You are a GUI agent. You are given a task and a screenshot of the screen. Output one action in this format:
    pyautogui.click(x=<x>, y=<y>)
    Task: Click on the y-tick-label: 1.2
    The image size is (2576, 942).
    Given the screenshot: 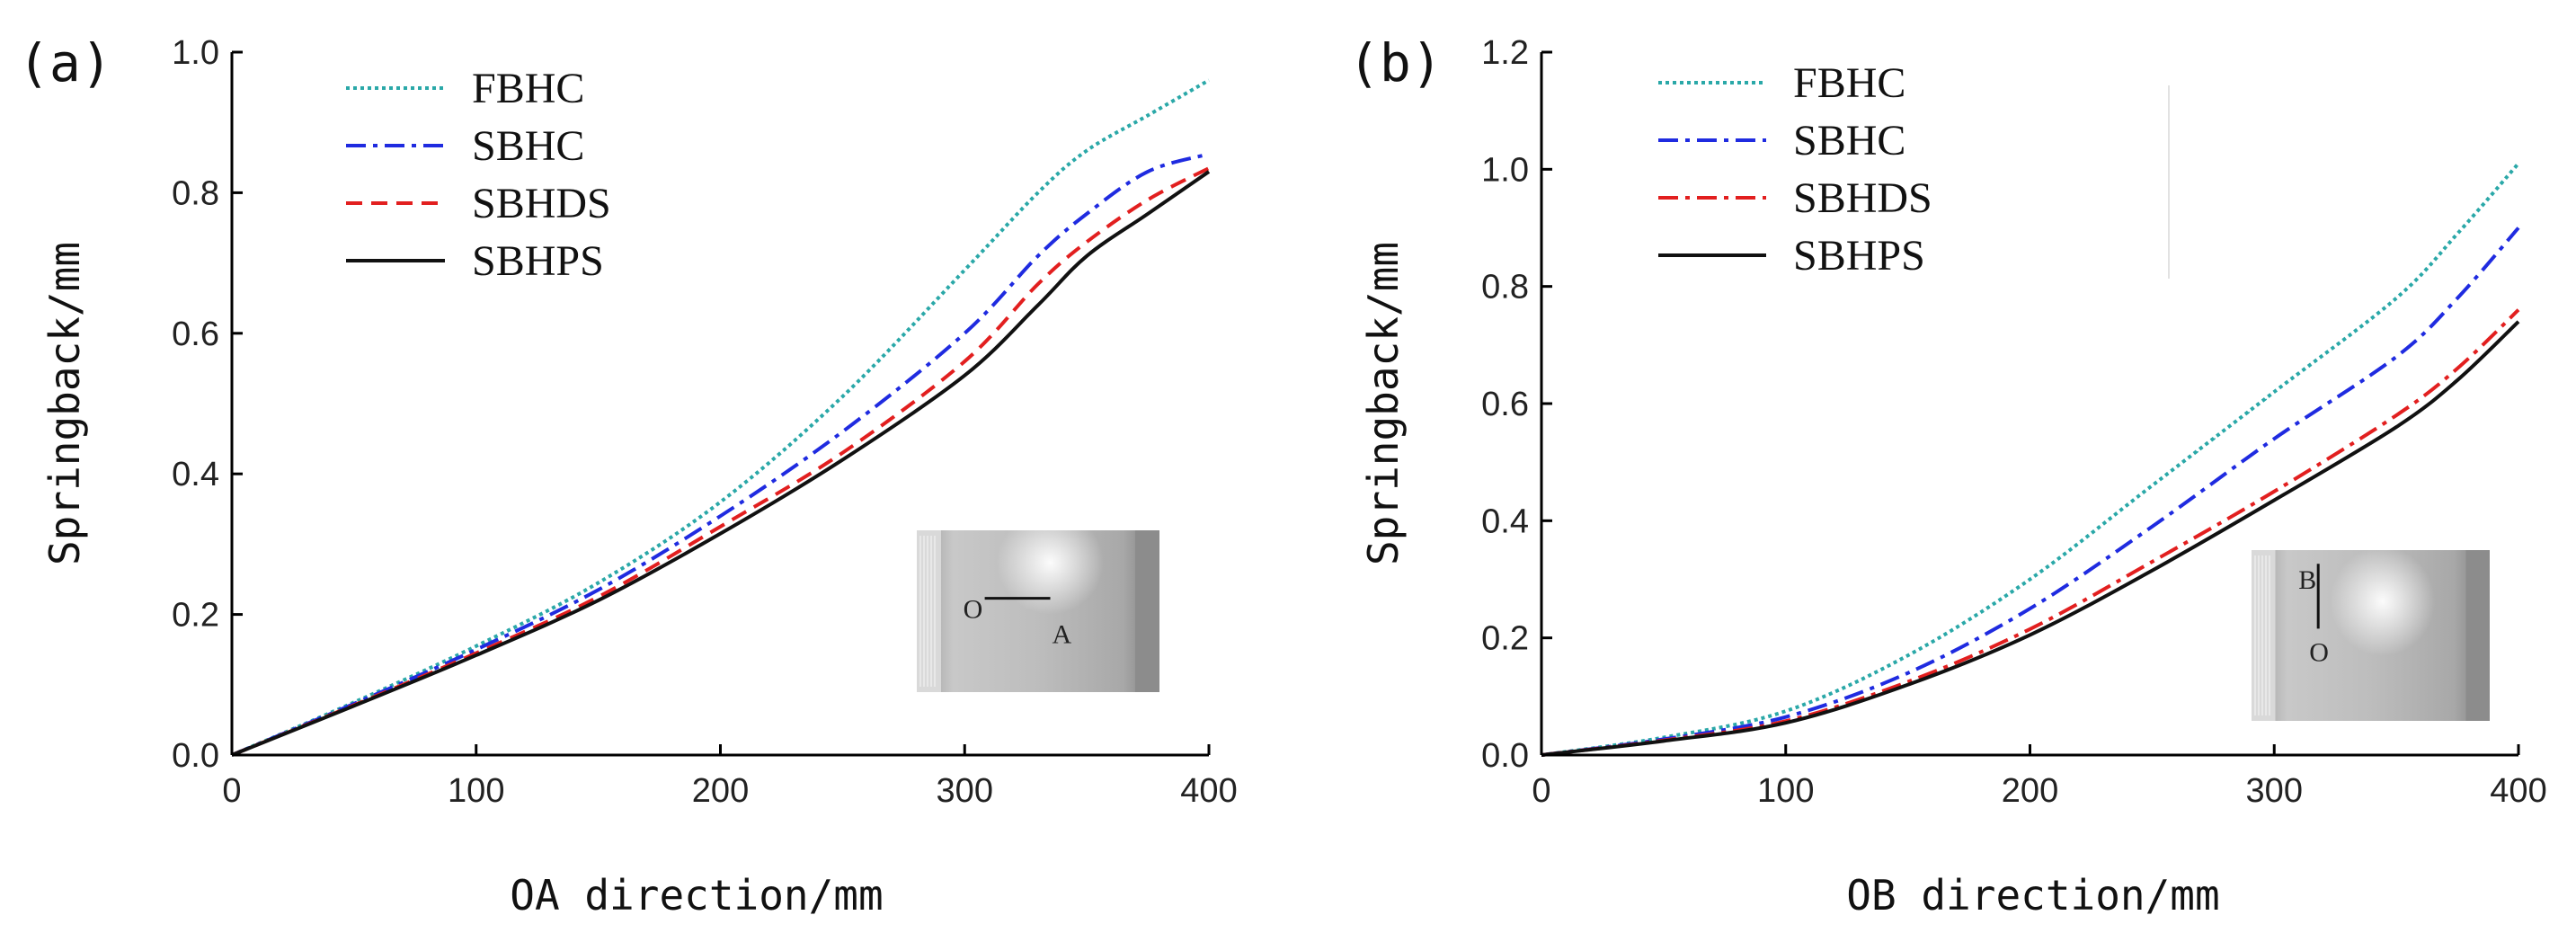 What is the action you would take?
    pyautogui.click(x=1505, y=53)
    